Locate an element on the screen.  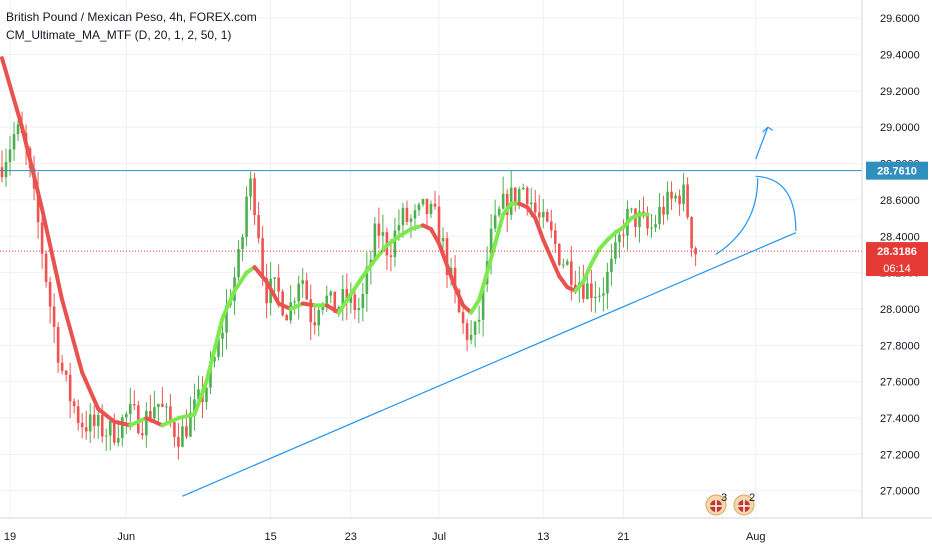
price-tick-label: 27.2000 is located at coordinates (900, 455).